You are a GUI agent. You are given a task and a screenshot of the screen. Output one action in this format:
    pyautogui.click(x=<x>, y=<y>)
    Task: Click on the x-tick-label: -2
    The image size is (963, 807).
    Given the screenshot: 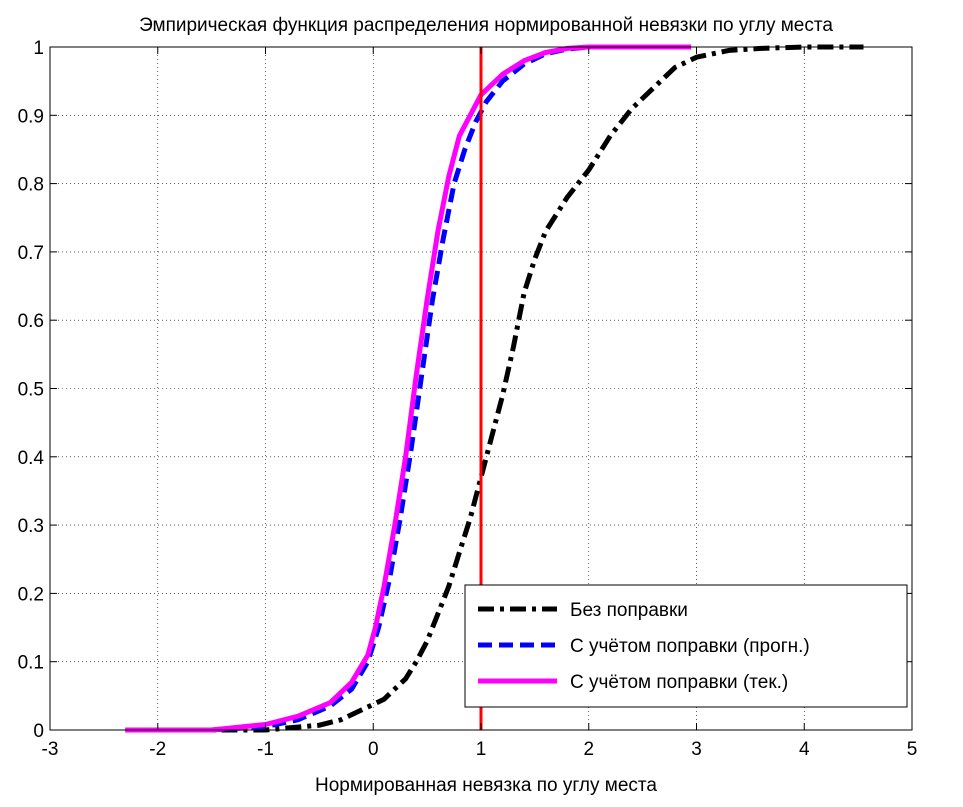 What is the action you would take?
    pyautogui.click(x=157, y=749)
    